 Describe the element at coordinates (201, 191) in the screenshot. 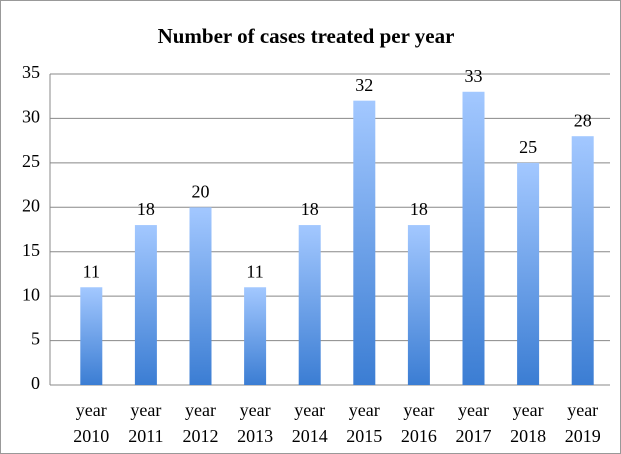

I see `data-label: 20` at that location.